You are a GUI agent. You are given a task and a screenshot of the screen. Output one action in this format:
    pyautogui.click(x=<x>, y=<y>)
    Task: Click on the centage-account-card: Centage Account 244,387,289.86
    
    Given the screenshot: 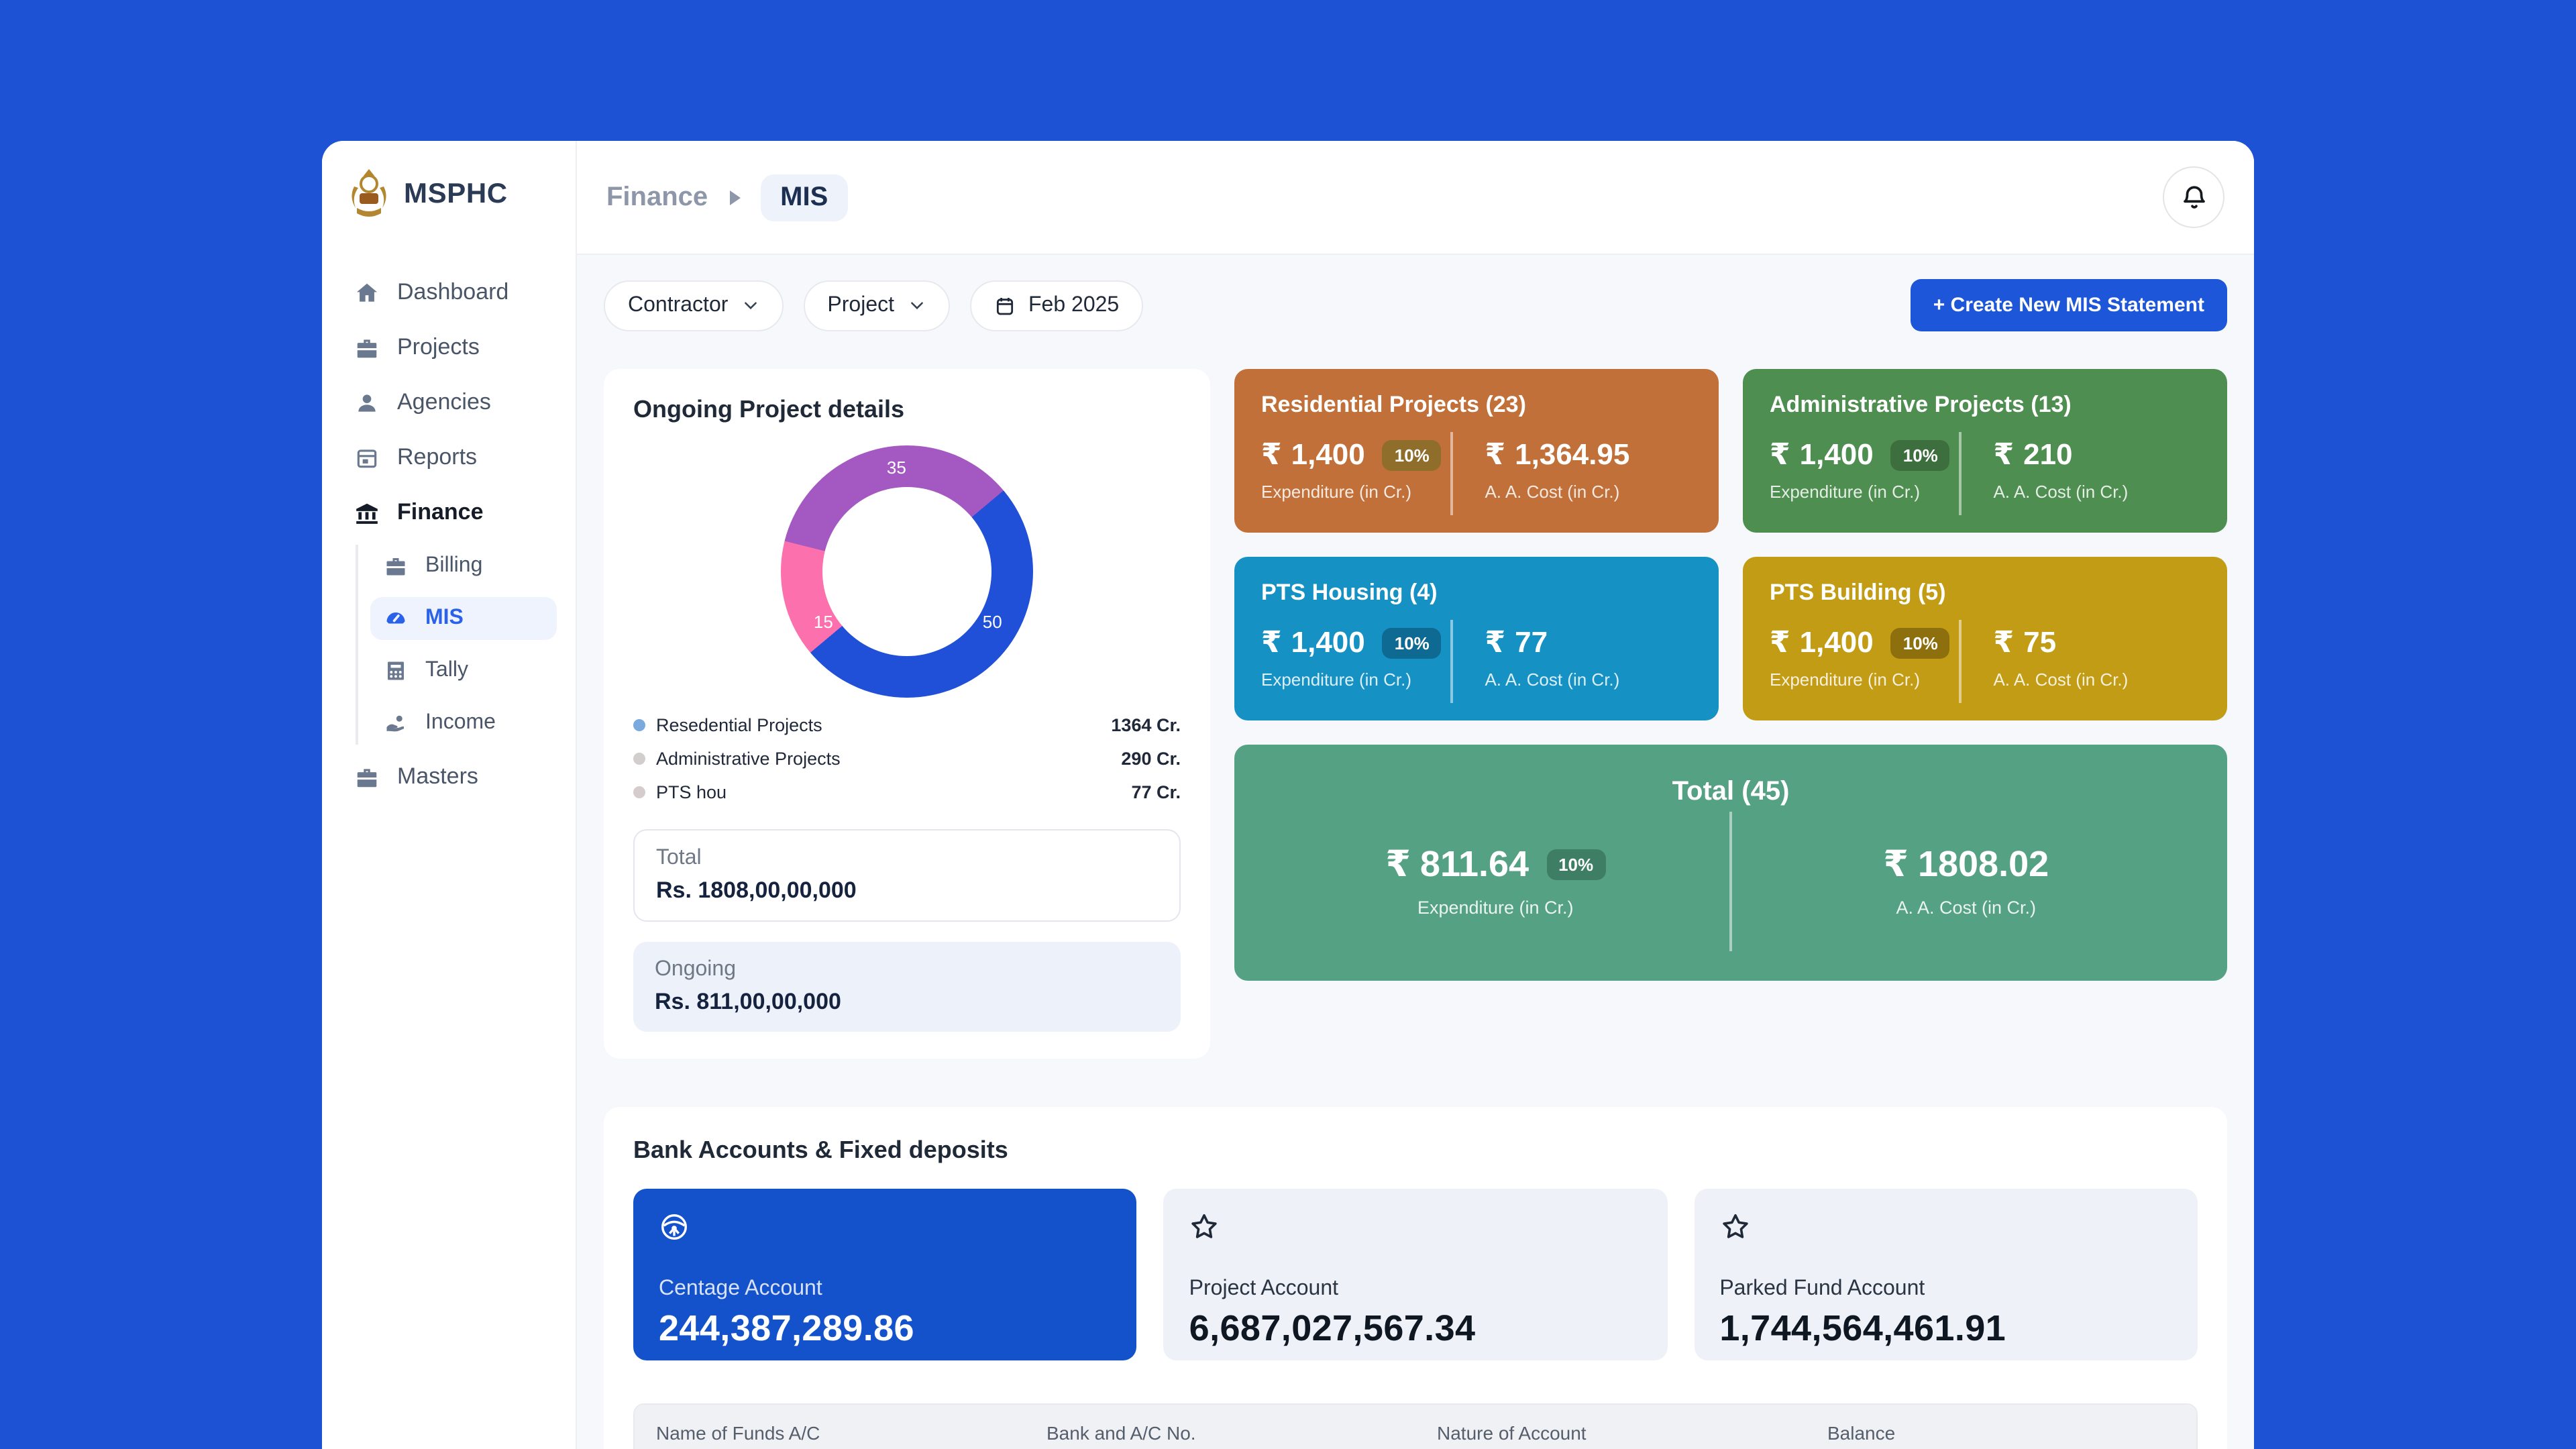 What is the action you would take?
    pyautogui.click(x=885, y=1274)
    